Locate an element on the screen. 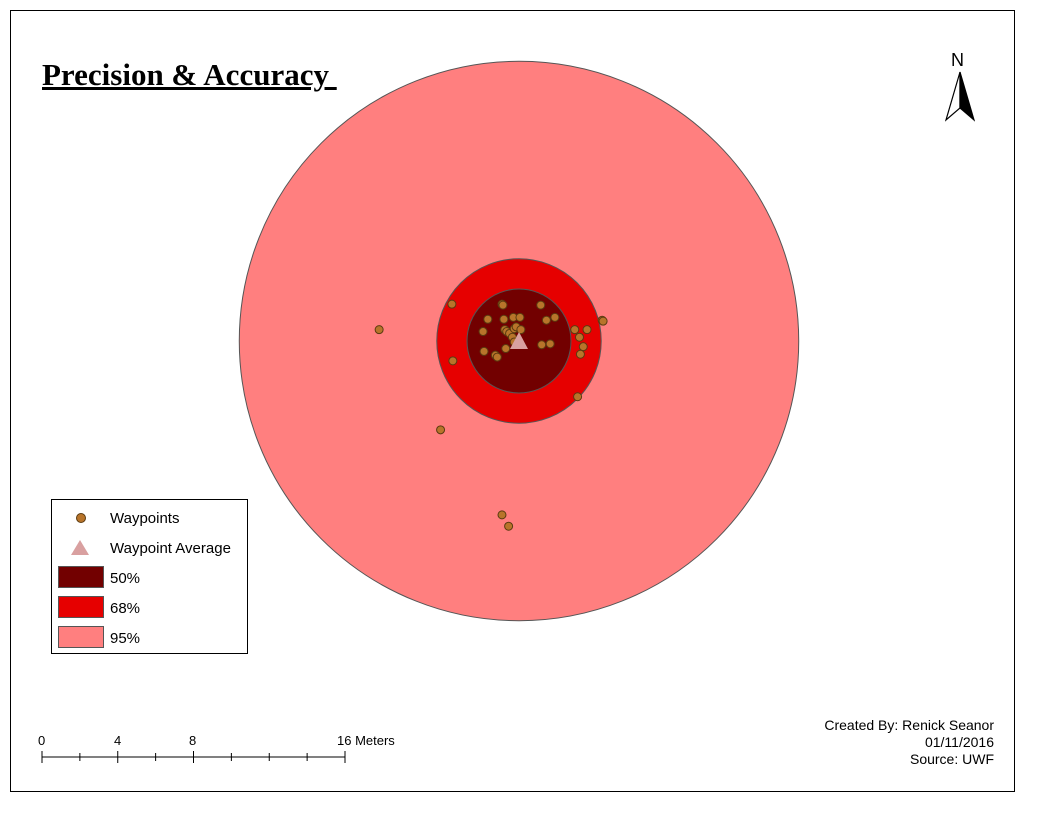  legend-label: Waypoints is located at coordinates (145, 518).